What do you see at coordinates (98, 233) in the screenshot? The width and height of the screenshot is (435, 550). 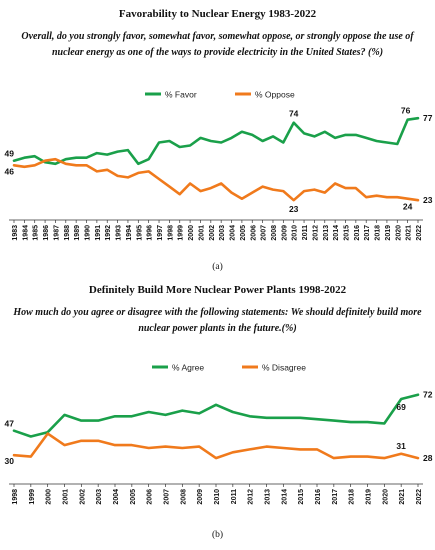 I see `x-tick-label: 1991` at bounding box center [98, 233].